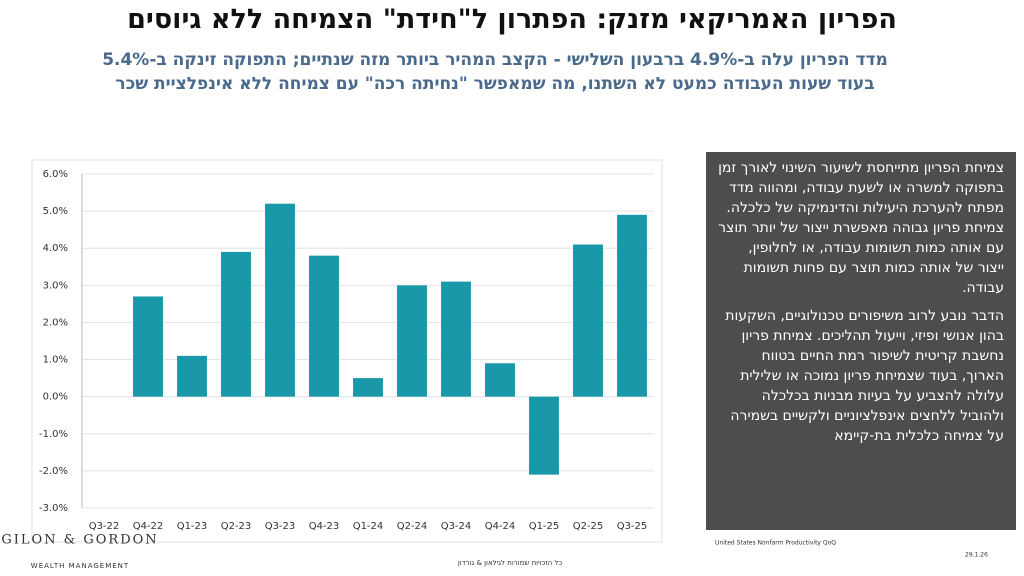 Image resolution: width=1024 pixels, height=576 pixels. I want to click on y-tick-label: 0.0%, so click(55, 397).